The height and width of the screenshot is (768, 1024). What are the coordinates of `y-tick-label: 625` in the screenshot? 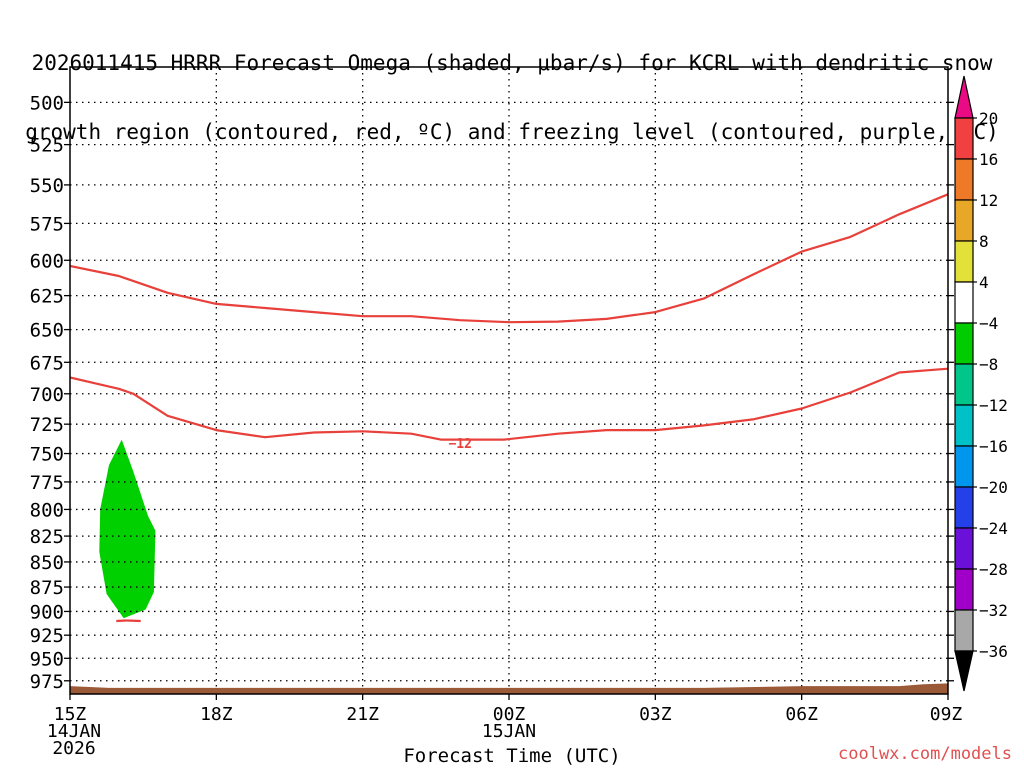 It's located at (47, 297).